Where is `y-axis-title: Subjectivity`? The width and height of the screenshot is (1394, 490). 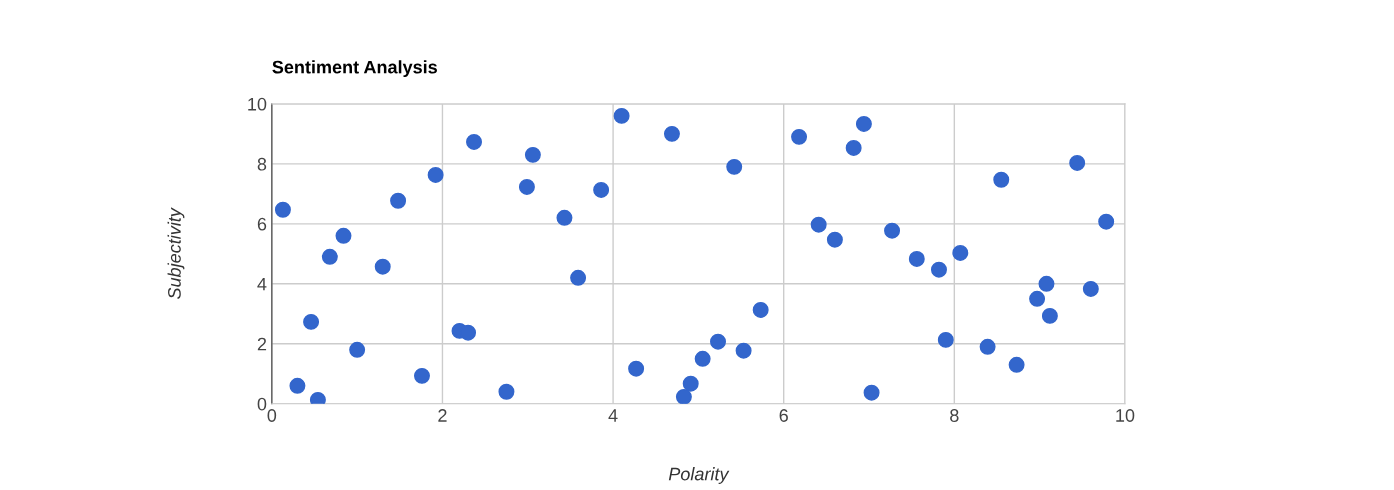 y-axis-title: Subjectivity is located at coordinates (176, 253).